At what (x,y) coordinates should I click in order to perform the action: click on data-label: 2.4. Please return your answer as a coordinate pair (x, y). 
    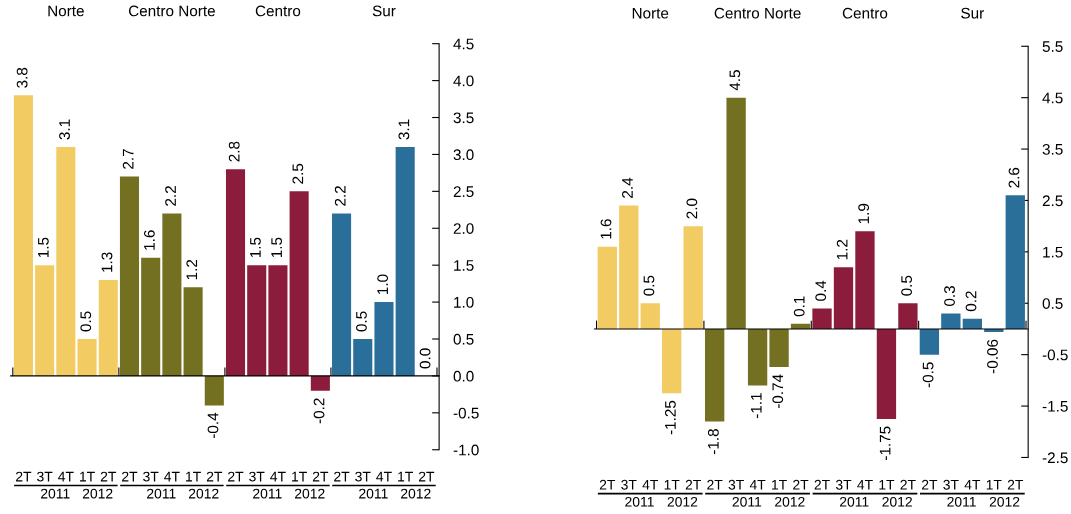
    Looking at the image, I should click on (627, 187).